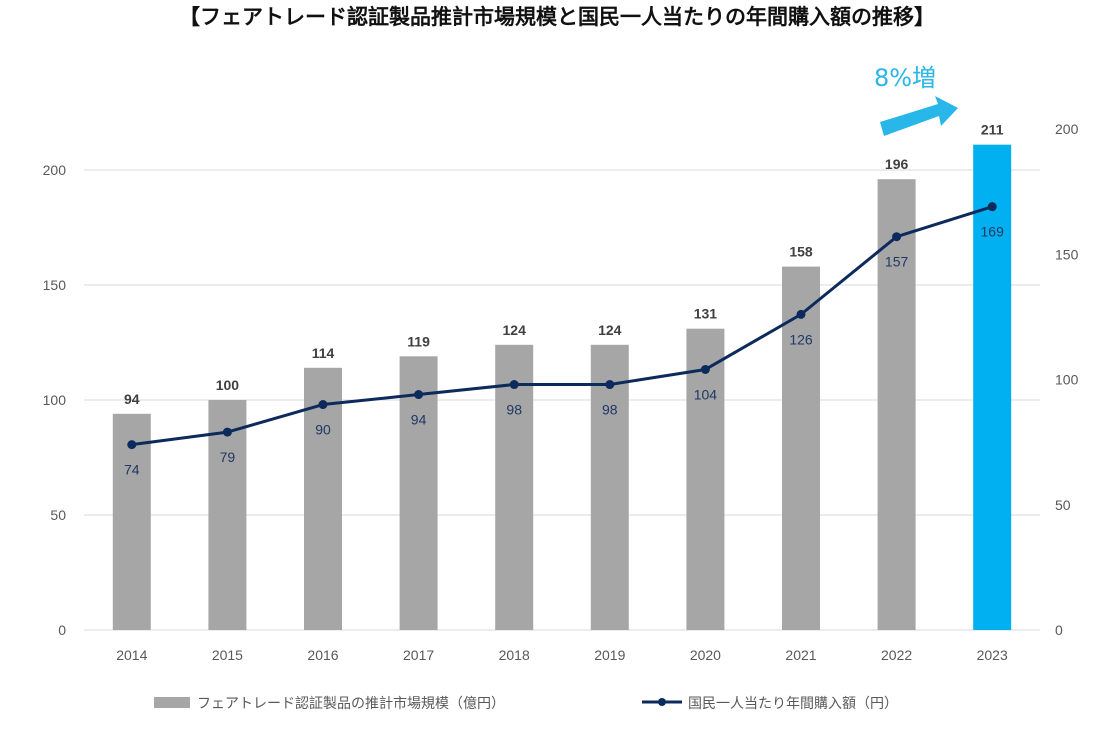  I want to click on left-axis: 0 50 100 150 200, so click(55, 400).